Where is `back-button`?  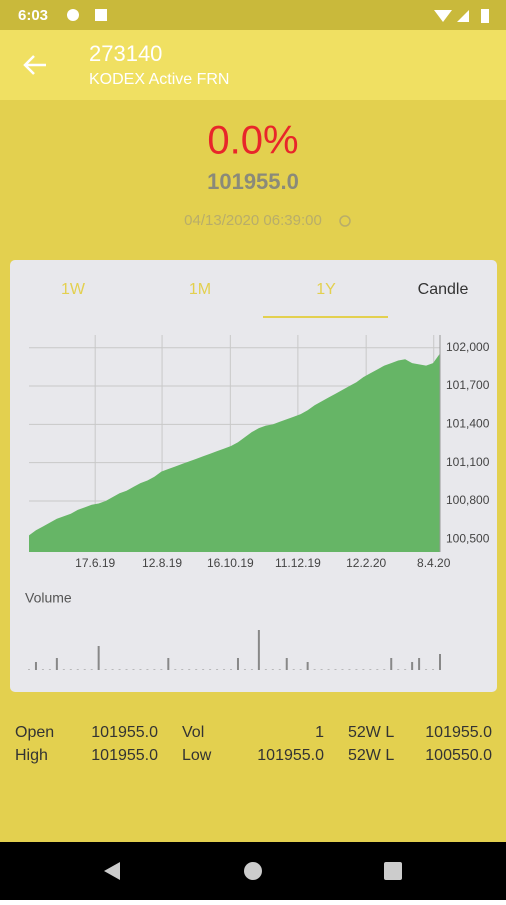 back-button is located at coordinates (34, 65).